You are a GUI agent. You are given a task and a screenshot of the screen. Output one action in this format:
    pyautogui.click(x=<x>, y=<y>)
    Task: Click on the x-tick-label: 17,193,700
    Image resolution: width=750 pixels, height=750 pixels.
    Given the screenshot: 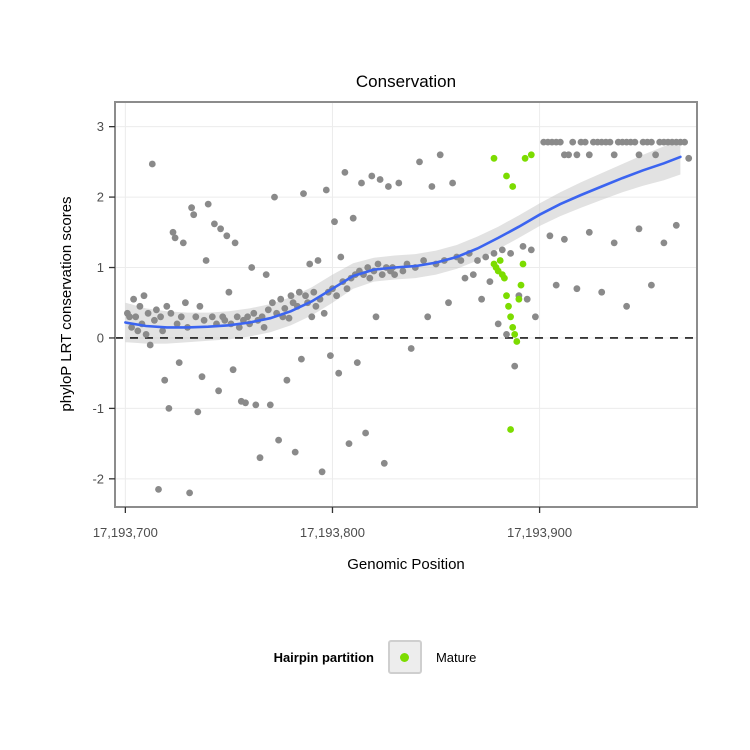 What is the action you would take?
    pyautogui.click(x=125, y=532)
    